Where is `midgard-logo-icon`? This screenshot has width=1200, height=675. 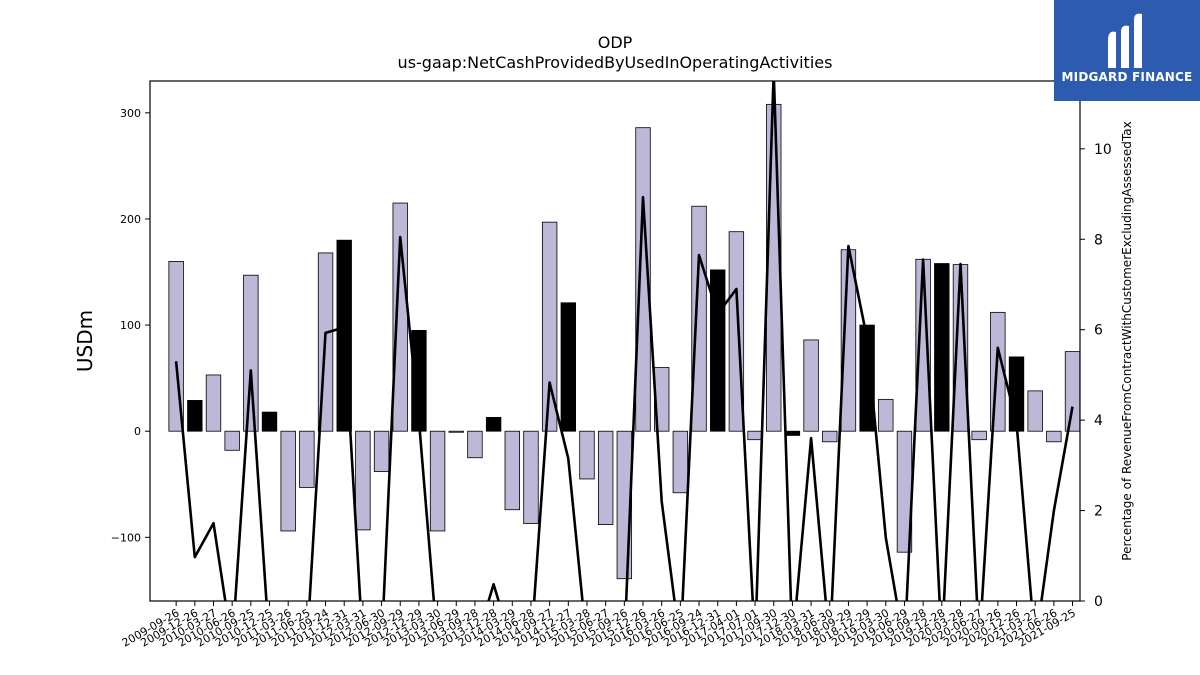
midgard-logo-icon is located at coordinates (1125, 41).